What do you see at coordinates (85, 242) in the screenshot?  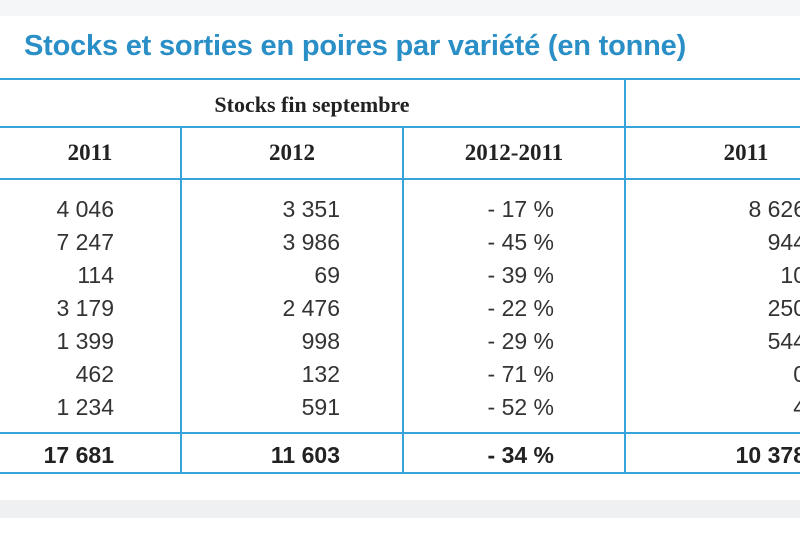 I see `cell-stock-2011: 7 247` at bounding box center [85, 242].